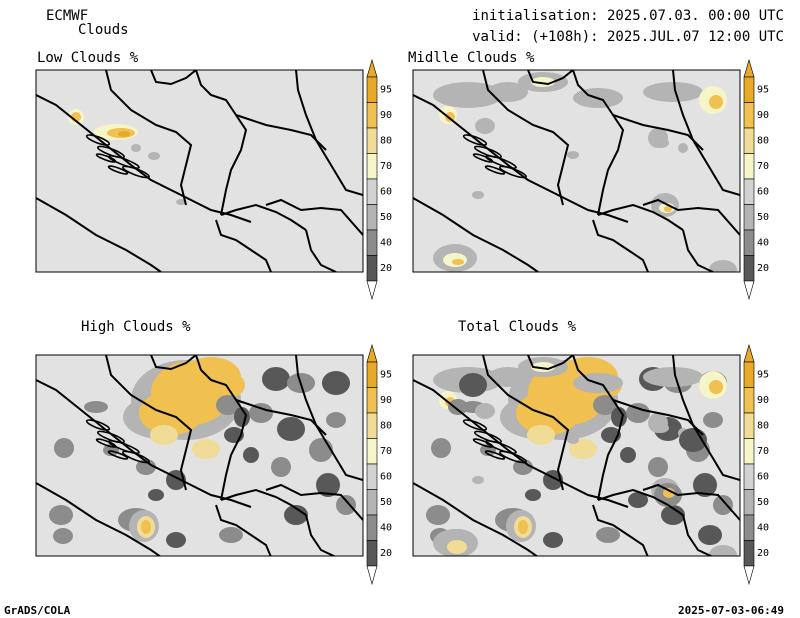  What do you see at coordinates (731, 610) in the screenshot?
I see `footer-timestamp: 2025-07-03-06:49` at bounding box center [731, 610].